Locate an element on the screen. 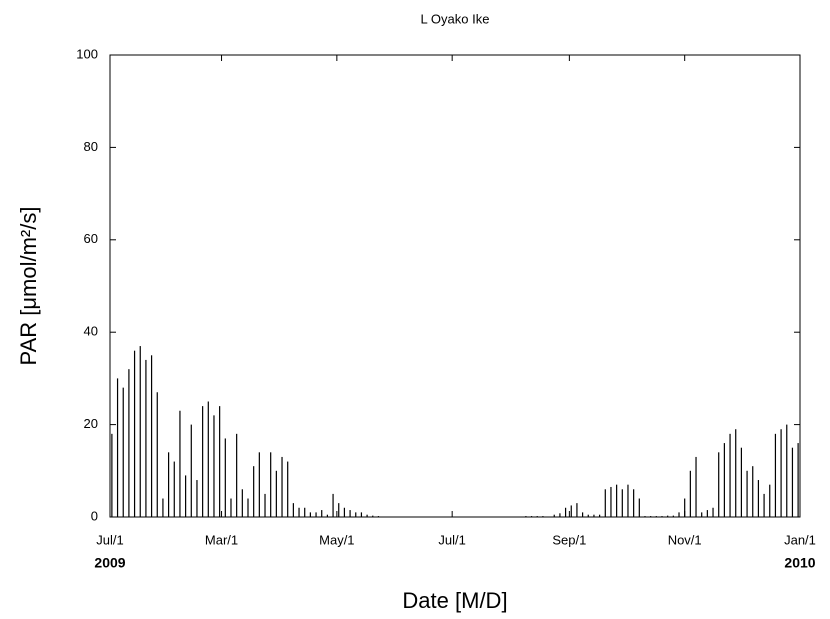 This screenshot has width=830, height=619. y-tick-label: 20 is located at coordinates (91, 423).